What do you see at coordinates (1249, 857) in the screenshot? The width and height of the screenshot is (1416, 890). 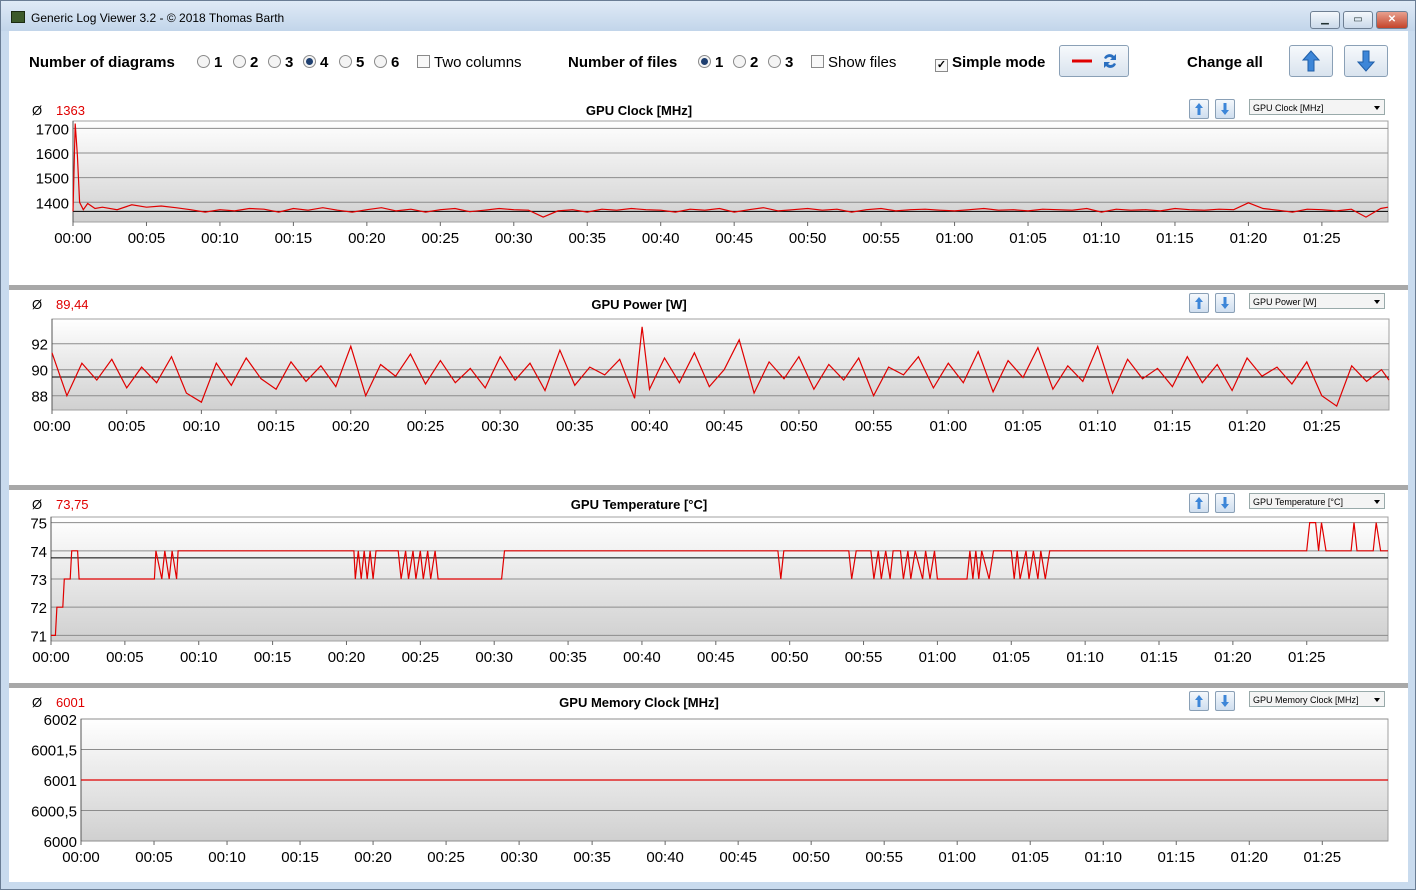 I see `x-tick-label: 01:20` at bounding box center [1249, 857].